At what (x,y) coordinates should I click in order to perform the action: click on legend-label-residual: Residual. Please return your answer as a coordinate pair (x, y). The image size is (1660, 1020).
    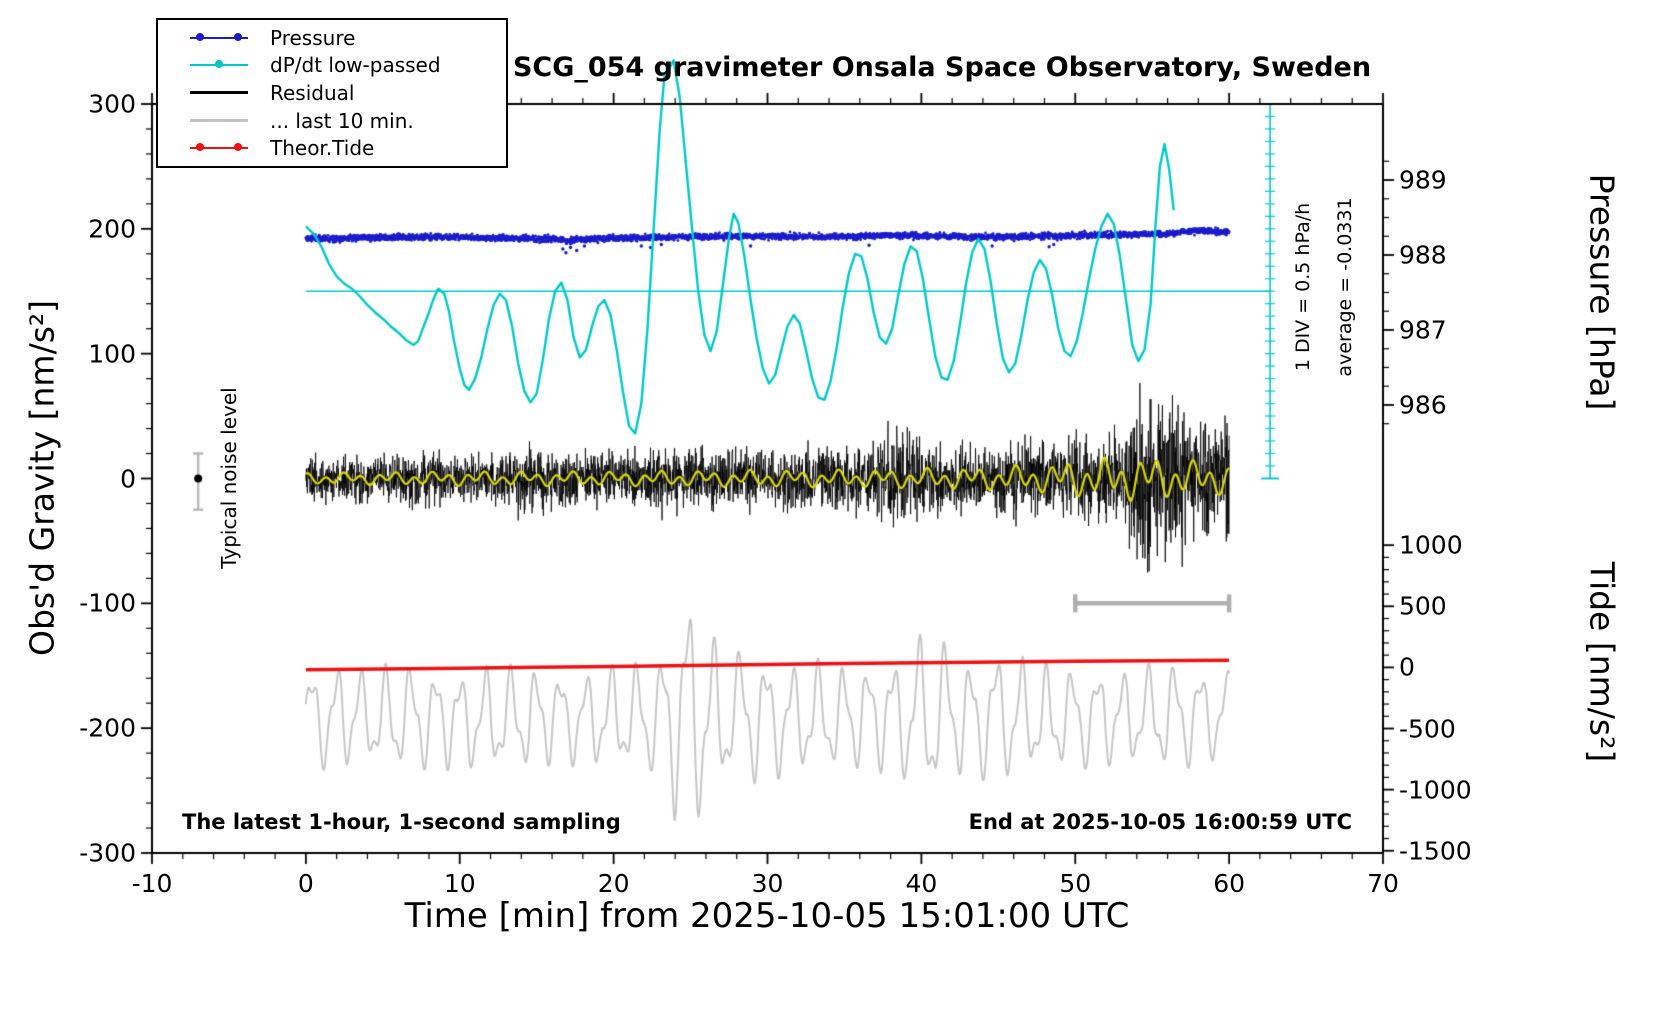
    Looking at the image, I should click on (312, 92).